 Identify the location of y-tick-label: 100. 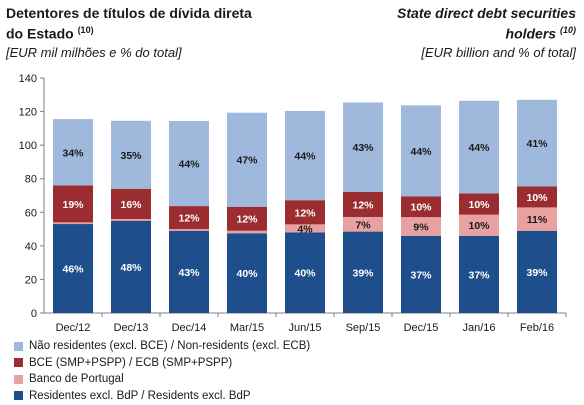
(28, 146).